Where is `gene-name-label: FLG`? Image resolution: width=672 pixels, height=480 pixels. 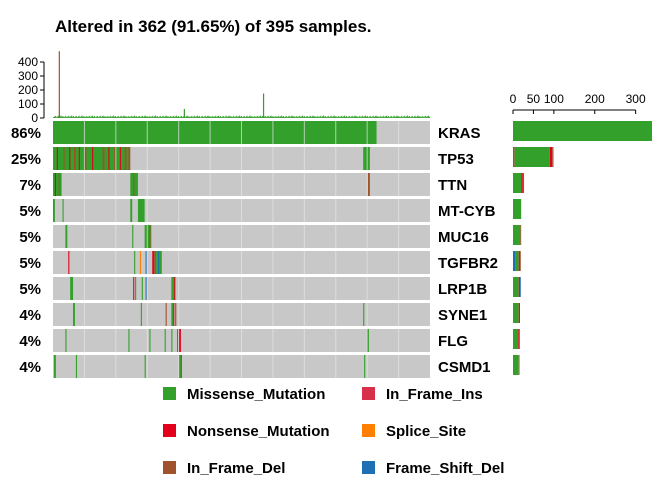 gene-name-label: FLG is located at coordinates (453, 341).